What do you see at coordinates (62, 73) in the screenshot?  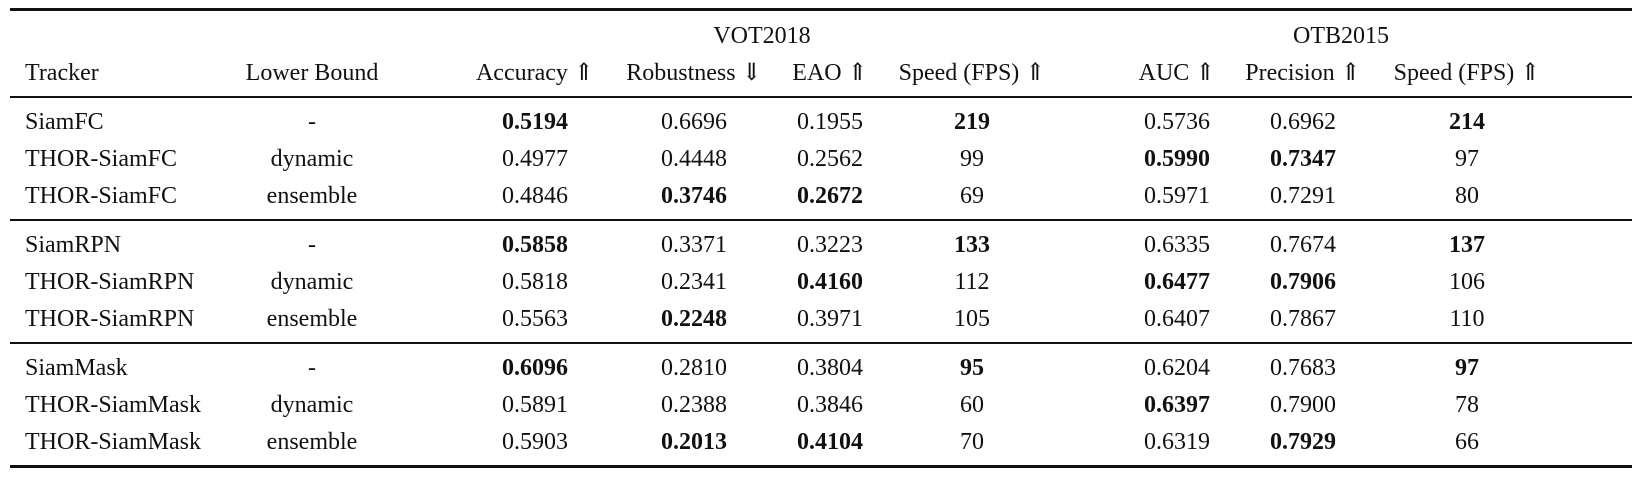 I see `column-header-tracker: Tracker` at bounding box center [62, 73].